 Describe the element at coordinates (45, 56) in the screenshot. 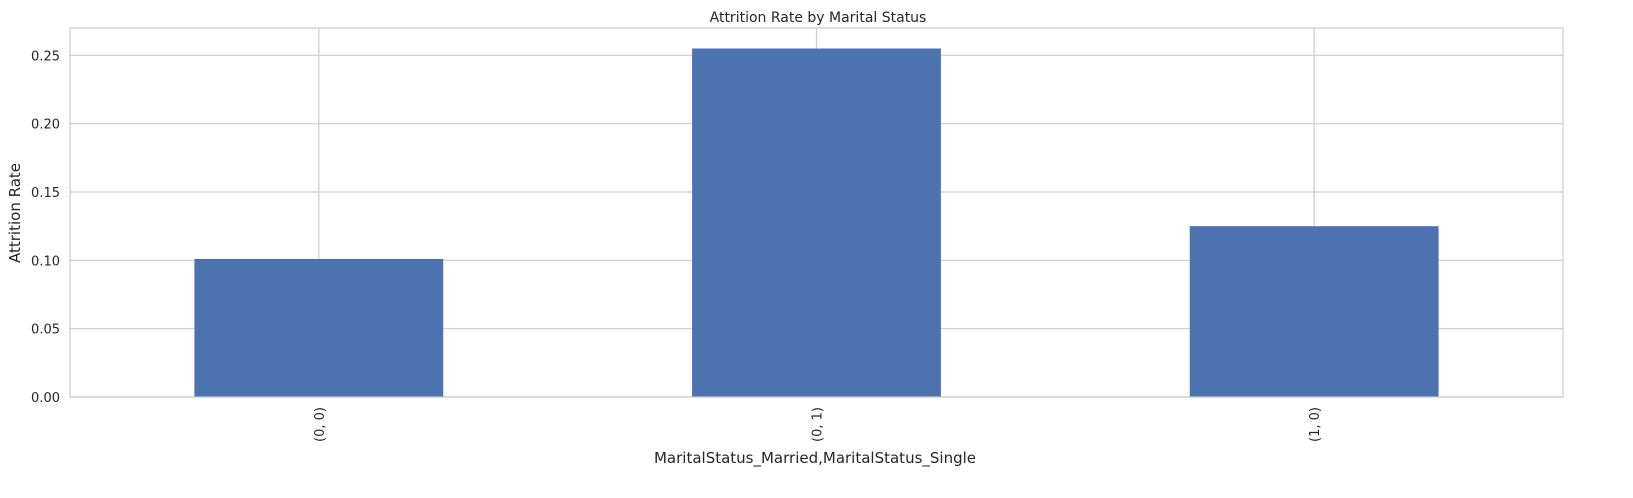

I see `y-tick-label: 0.25` at that location.